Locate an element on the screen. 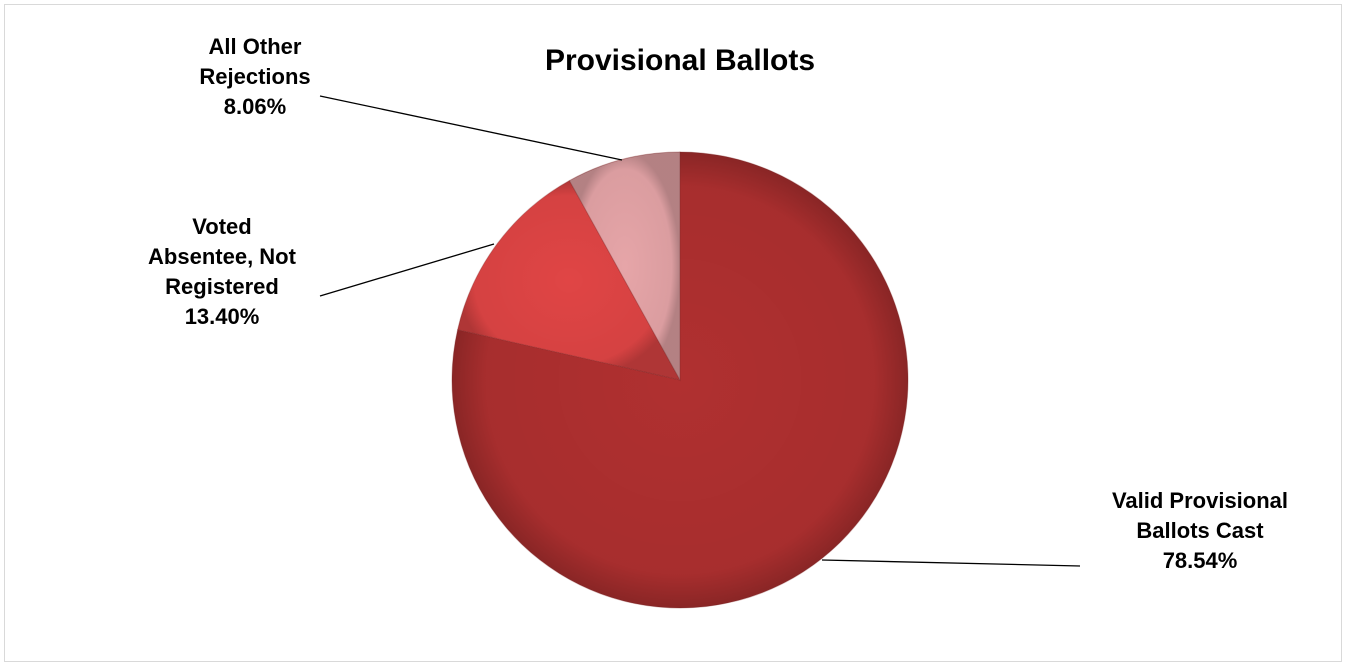 Image resolution: width=1348 pixels, height=668 pixels. chart-title: Provisional Ballots is located at coordinates (680, 60).